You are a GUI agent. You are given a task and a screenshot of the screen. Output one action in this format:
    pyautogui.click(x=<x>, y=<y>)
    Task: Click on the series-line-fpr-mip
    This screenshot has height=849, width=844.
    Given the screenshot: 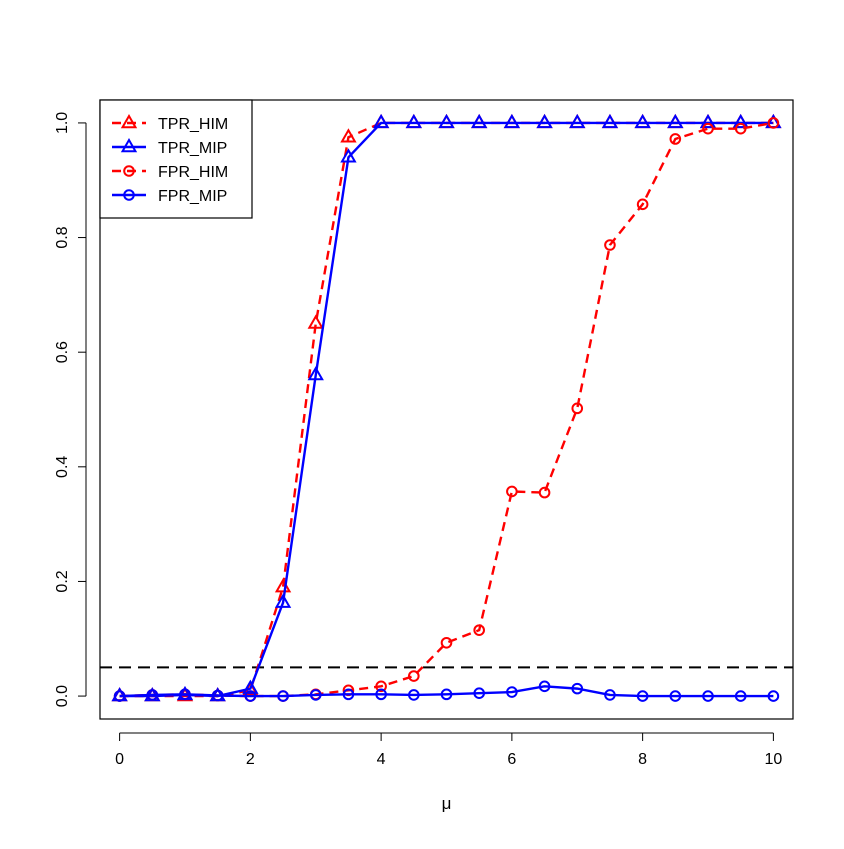 What is the action you would take?
    pyautogui.click(x=446, y=691)
    